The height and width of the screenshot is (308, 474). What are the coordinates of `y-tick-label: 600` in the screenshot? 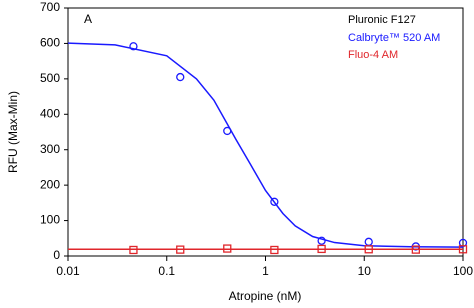 It's located at (50, 43).